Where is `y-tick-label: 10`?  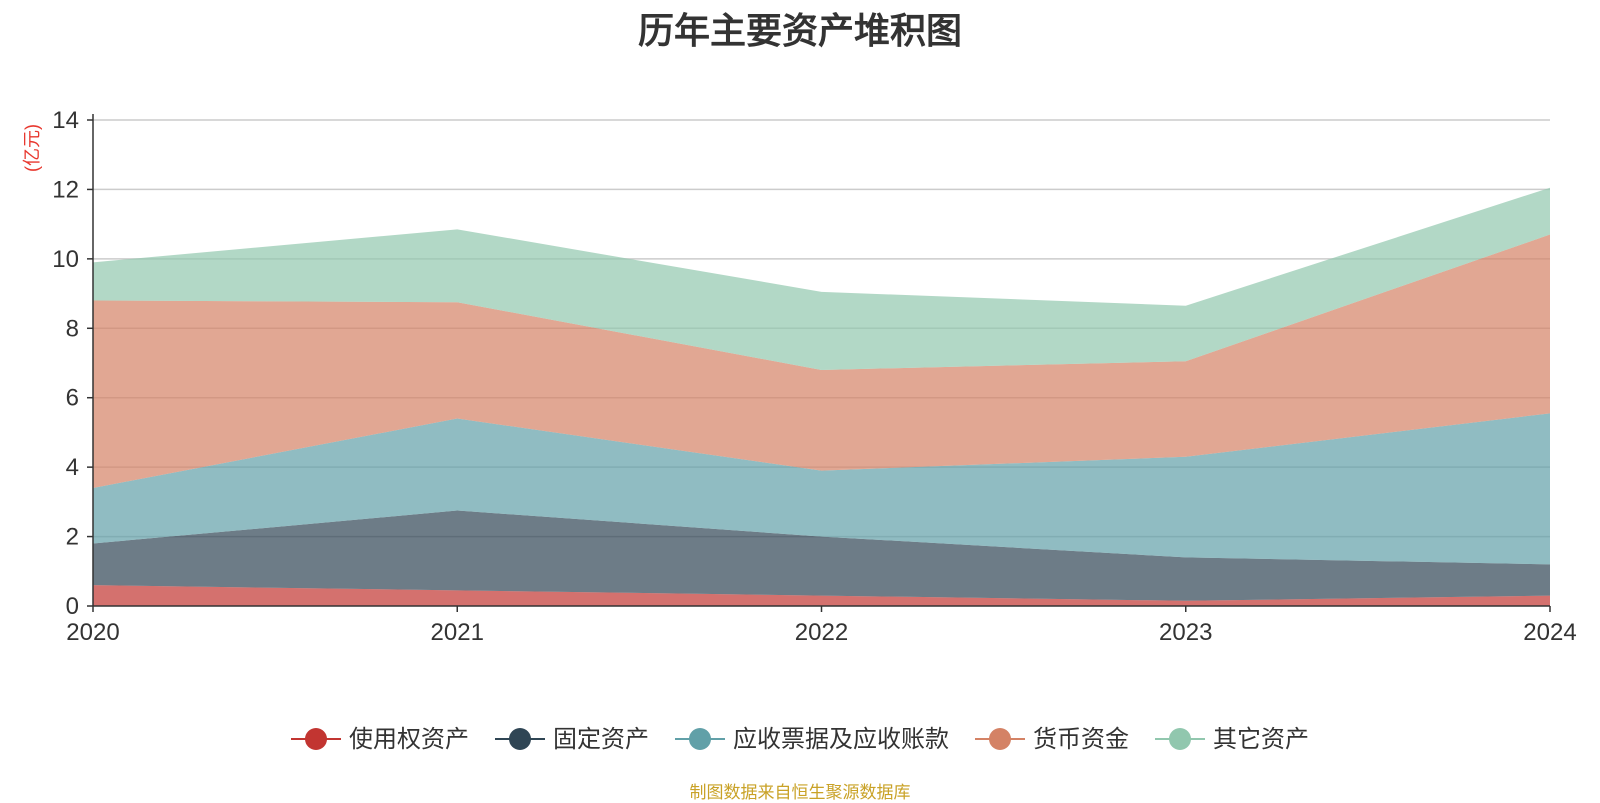 y-tick-label: 10 is located at coordinates (65, 259).